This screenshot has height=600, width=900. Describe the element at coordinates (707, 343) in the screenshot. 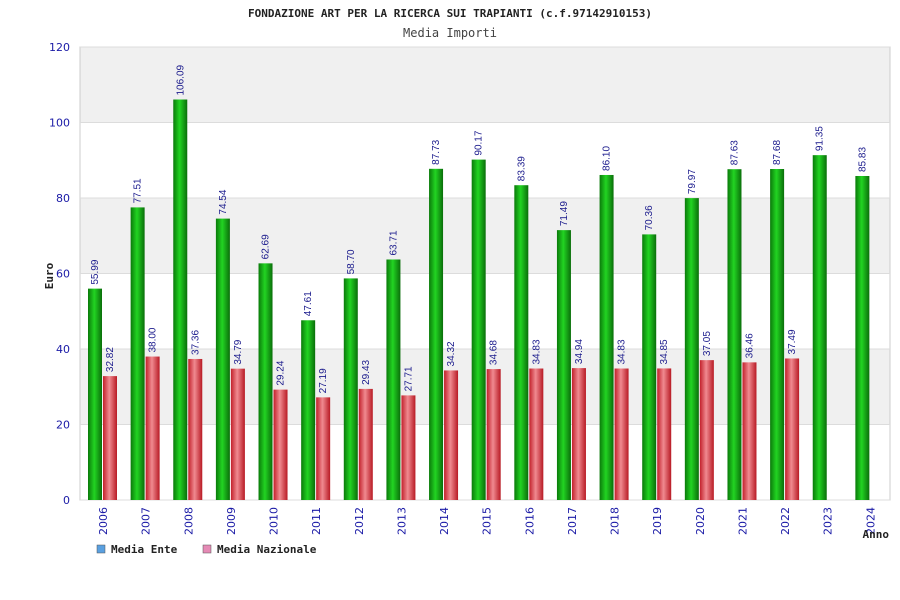

I see `data-label-media-nazionale: 37.05` at that location.